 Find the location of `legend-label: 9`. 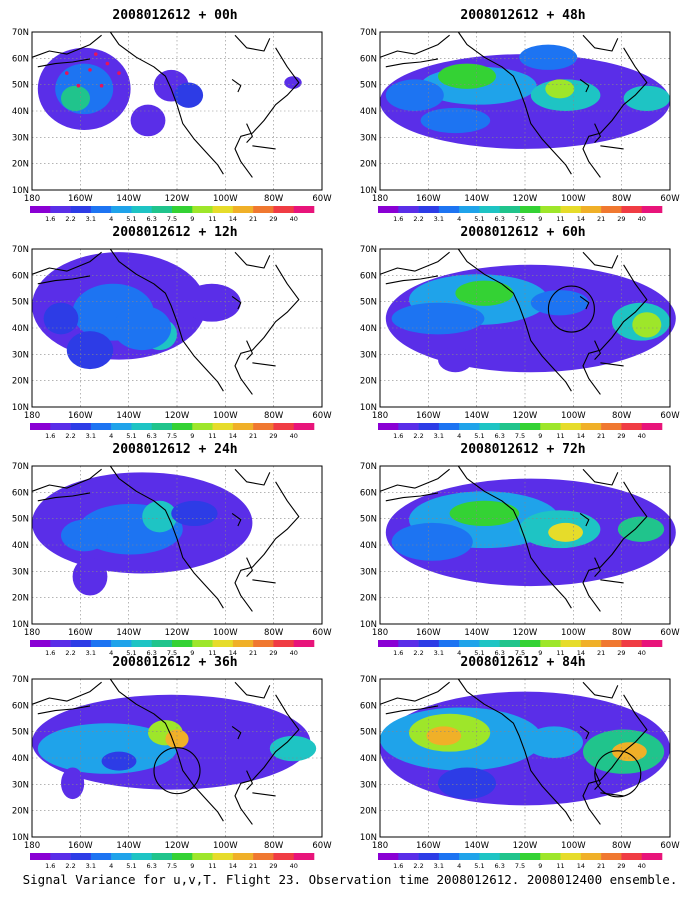

legend-label: 9 is located at coordinates (192, 219).